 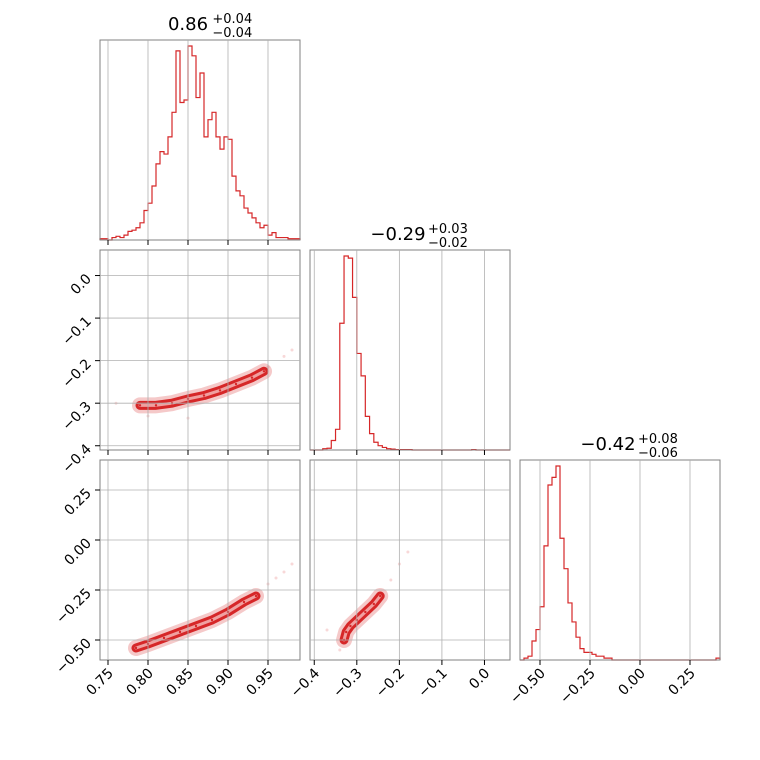 I want to click on panel-title-minus: −0.02, so click(x=448, y=243).